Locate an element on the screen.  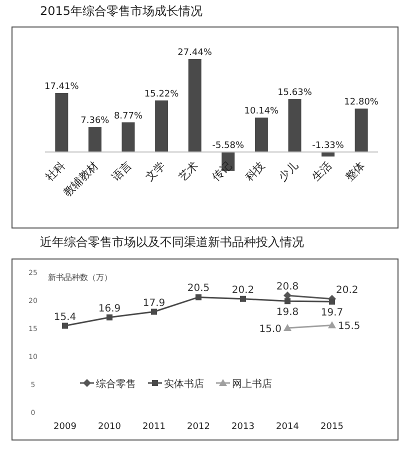
x-tick-label: 2010 is located at coordinates (110, 427).